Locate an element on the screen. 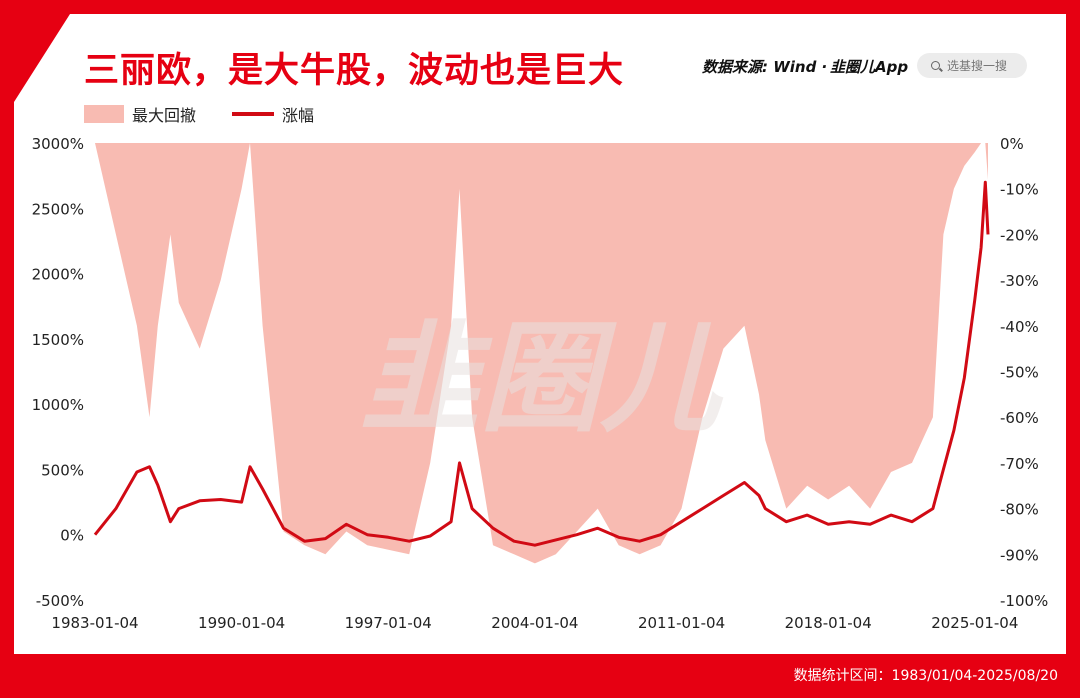 This screenshot has height=698, width=1080. y-left-tick-label: 1000% is located at coordinates (58, 405).